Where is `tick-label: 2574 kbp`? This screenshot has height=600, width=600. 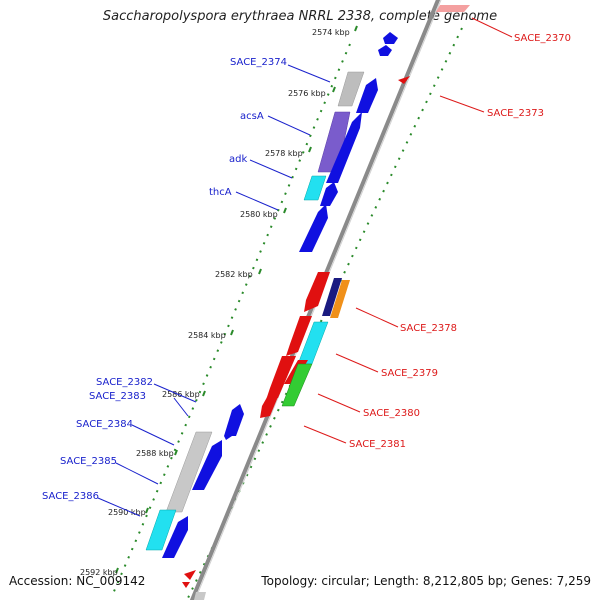
tick-label: 2574 kbp is located at coordinates (331, 32).